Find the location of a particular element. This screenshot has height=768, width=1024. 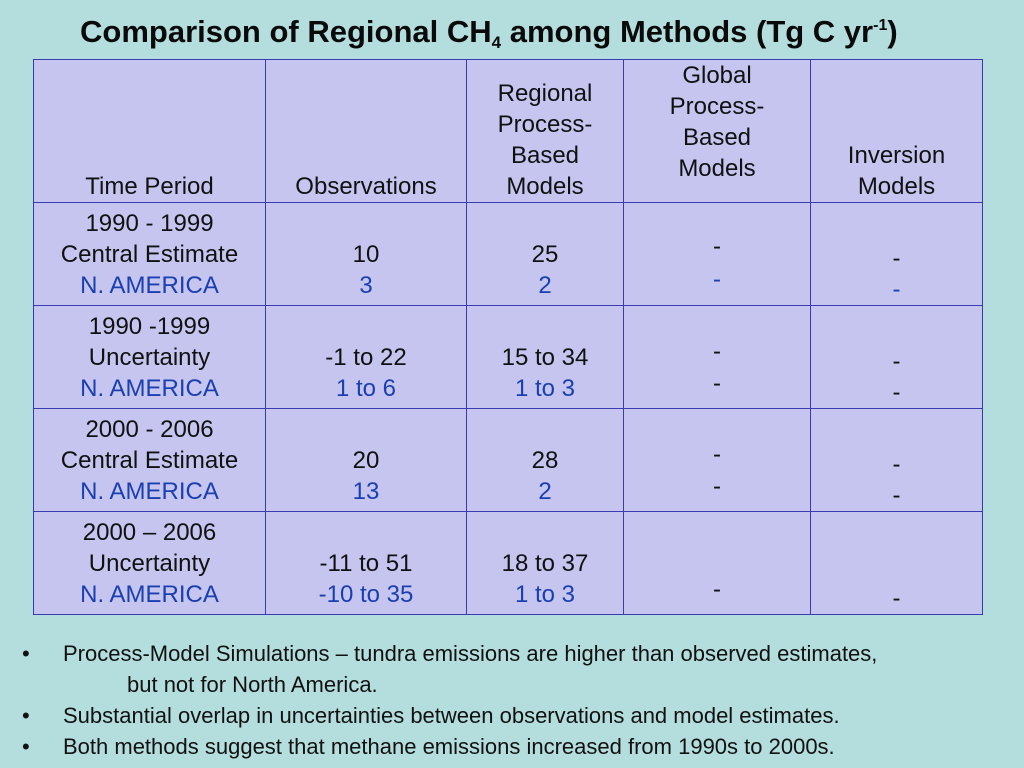

title-close: ) is located at coordinates (892, 31).